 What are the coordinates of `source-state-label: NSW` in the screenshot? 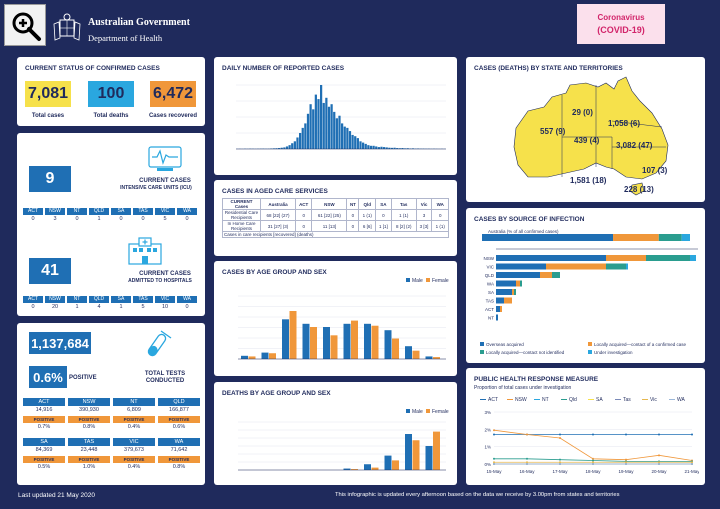 It's located at (489, 258).